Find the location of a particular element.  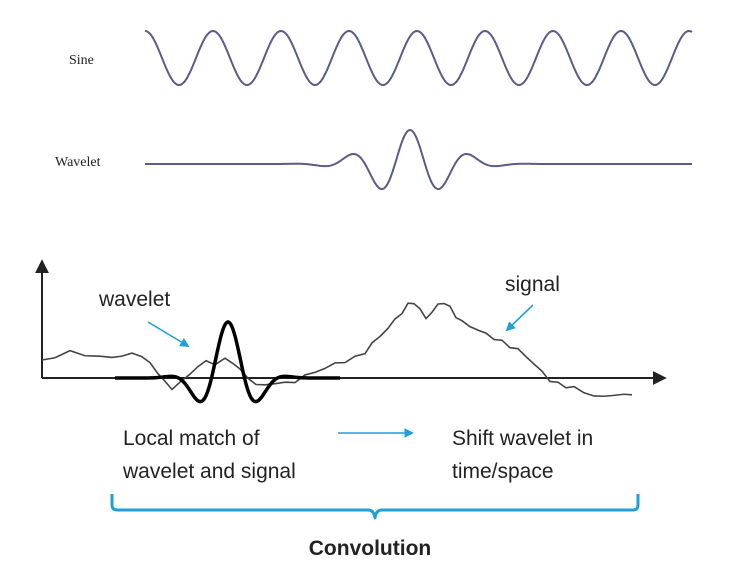

wavelet-wave is located at coordinates (418, 159).